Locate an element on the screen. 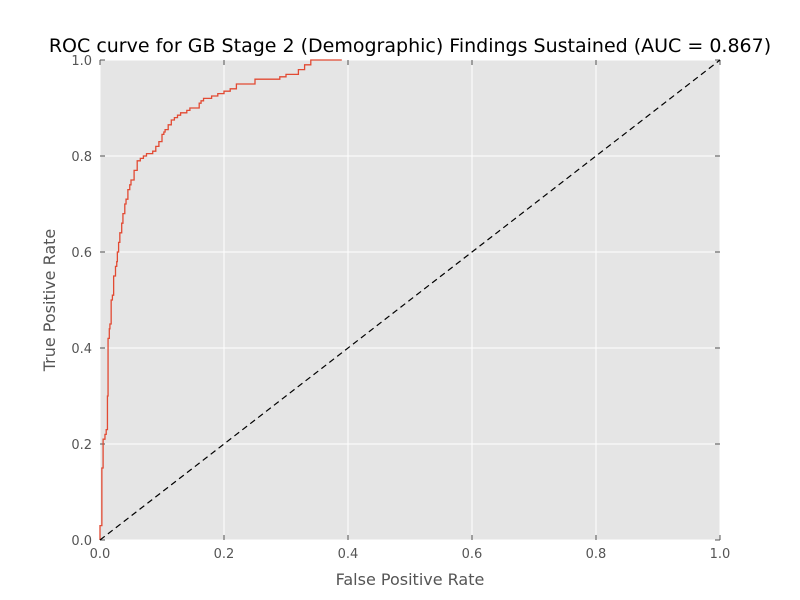  y-tick-label: 1.0 is located at coordinates (81, 61).